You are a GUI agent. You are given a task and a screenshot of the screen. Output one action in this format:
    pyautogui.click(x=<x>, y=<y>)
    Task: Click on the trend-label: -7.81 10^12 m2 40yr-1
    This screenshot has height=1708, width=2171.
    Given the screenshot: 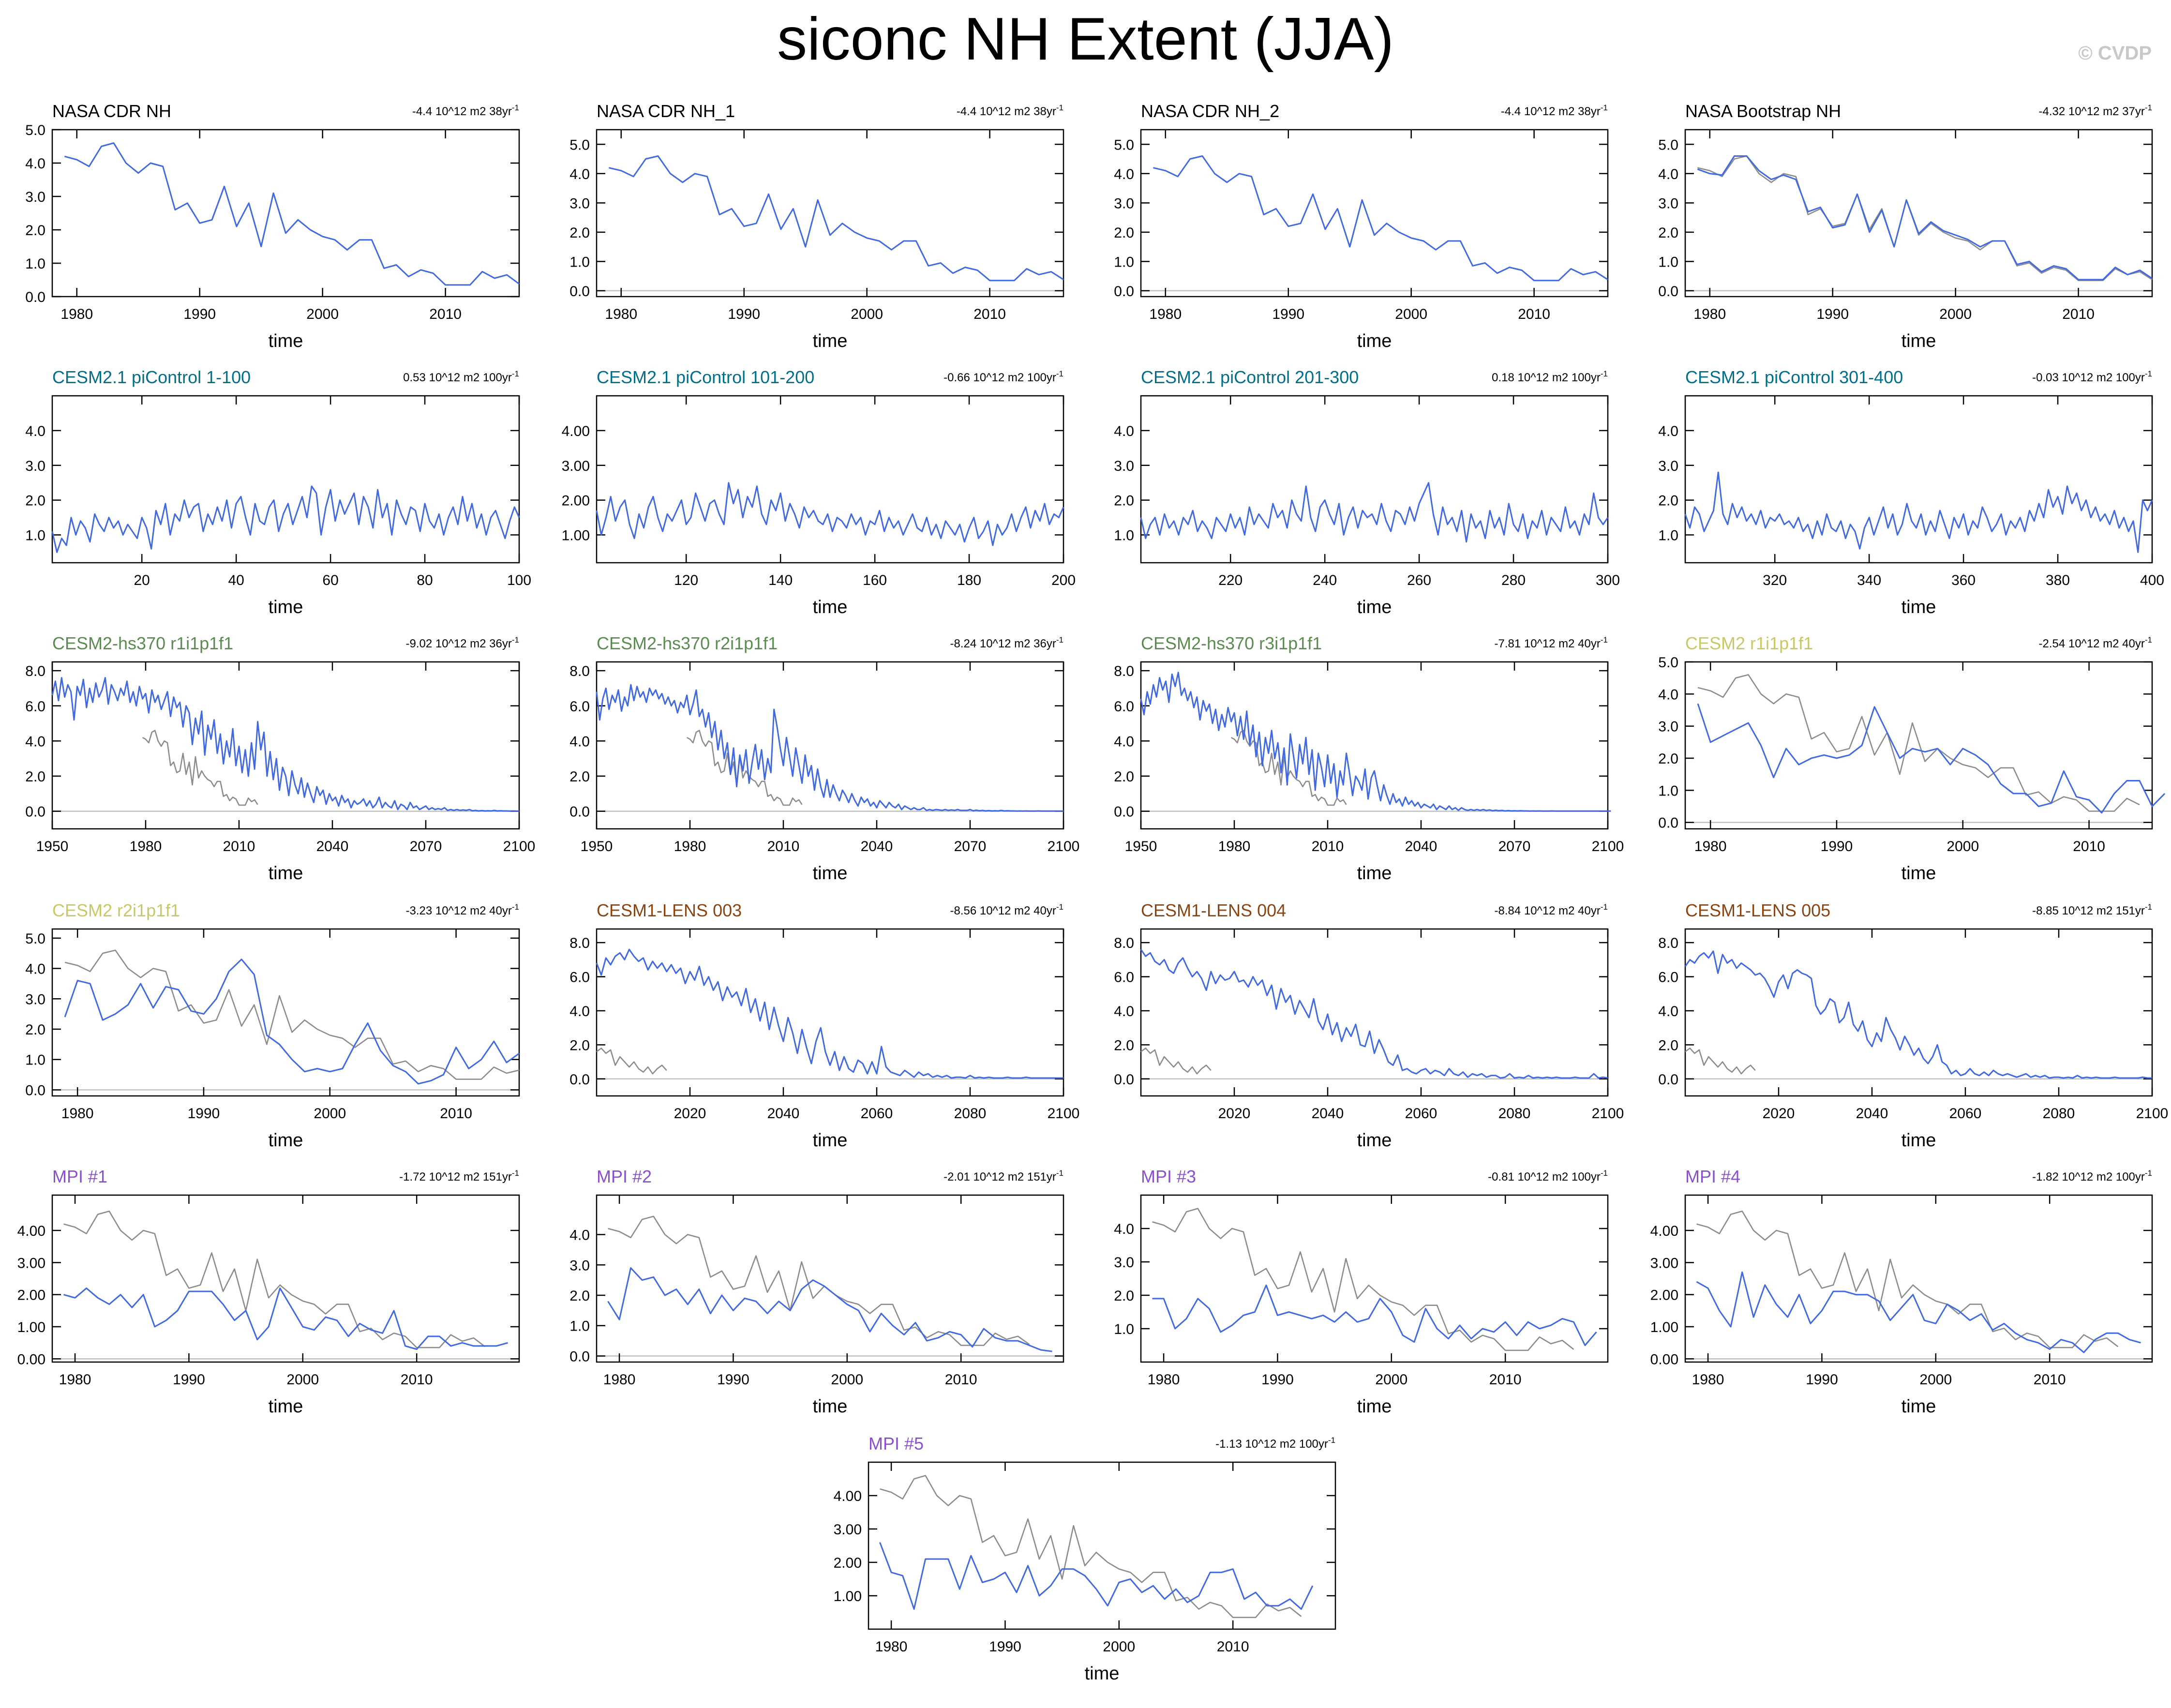 What is the action you would take?
    pyautogui.click(x=1551, y=643)
    